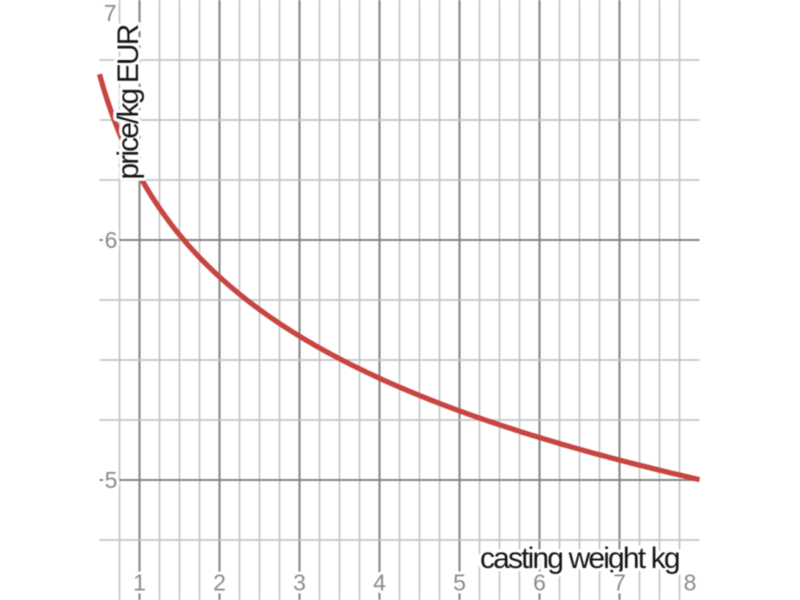 The image size is (800, 600). What do you see at coordinates (690, 583) in the screenshot?
I see `svg-text: 8` at bounding box center [690, 583].